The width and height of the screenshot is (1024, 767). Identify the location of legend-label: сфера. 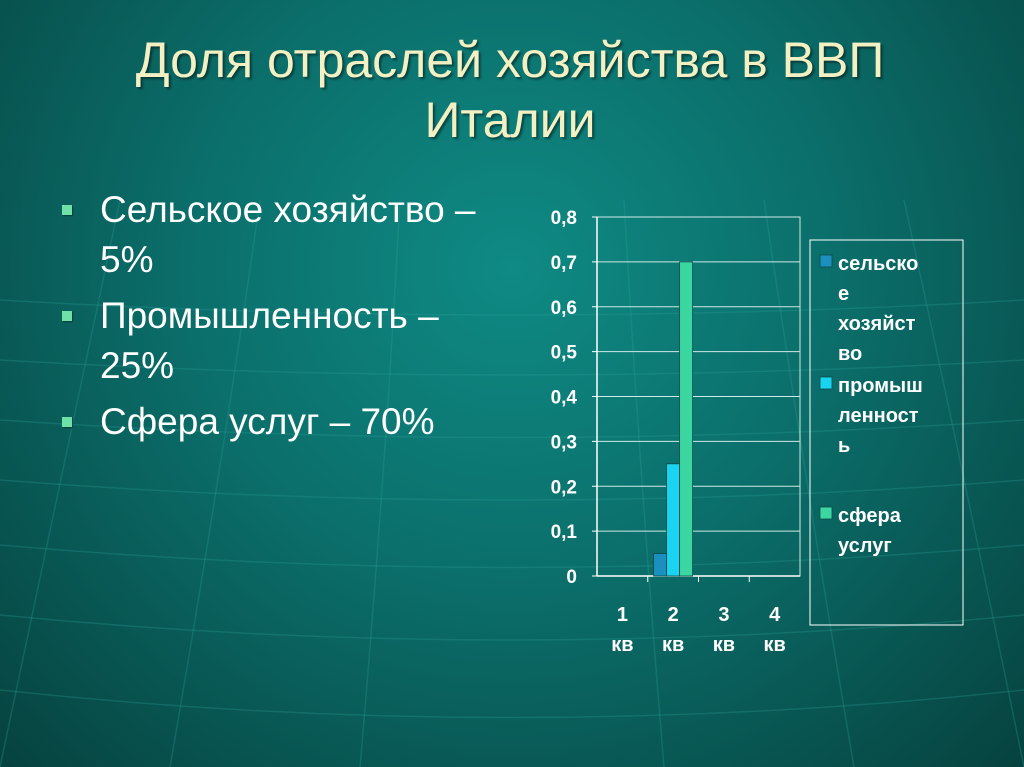
(870, 516).